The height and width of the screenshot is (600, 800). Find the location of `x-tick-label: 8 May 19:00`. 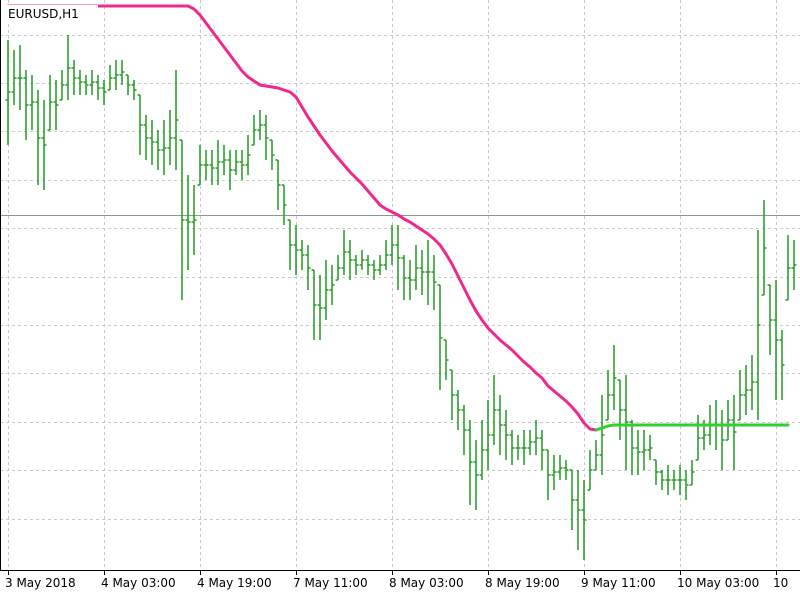

x-tick-label: 8 May 19:00 is located at coordinates (522, 583).